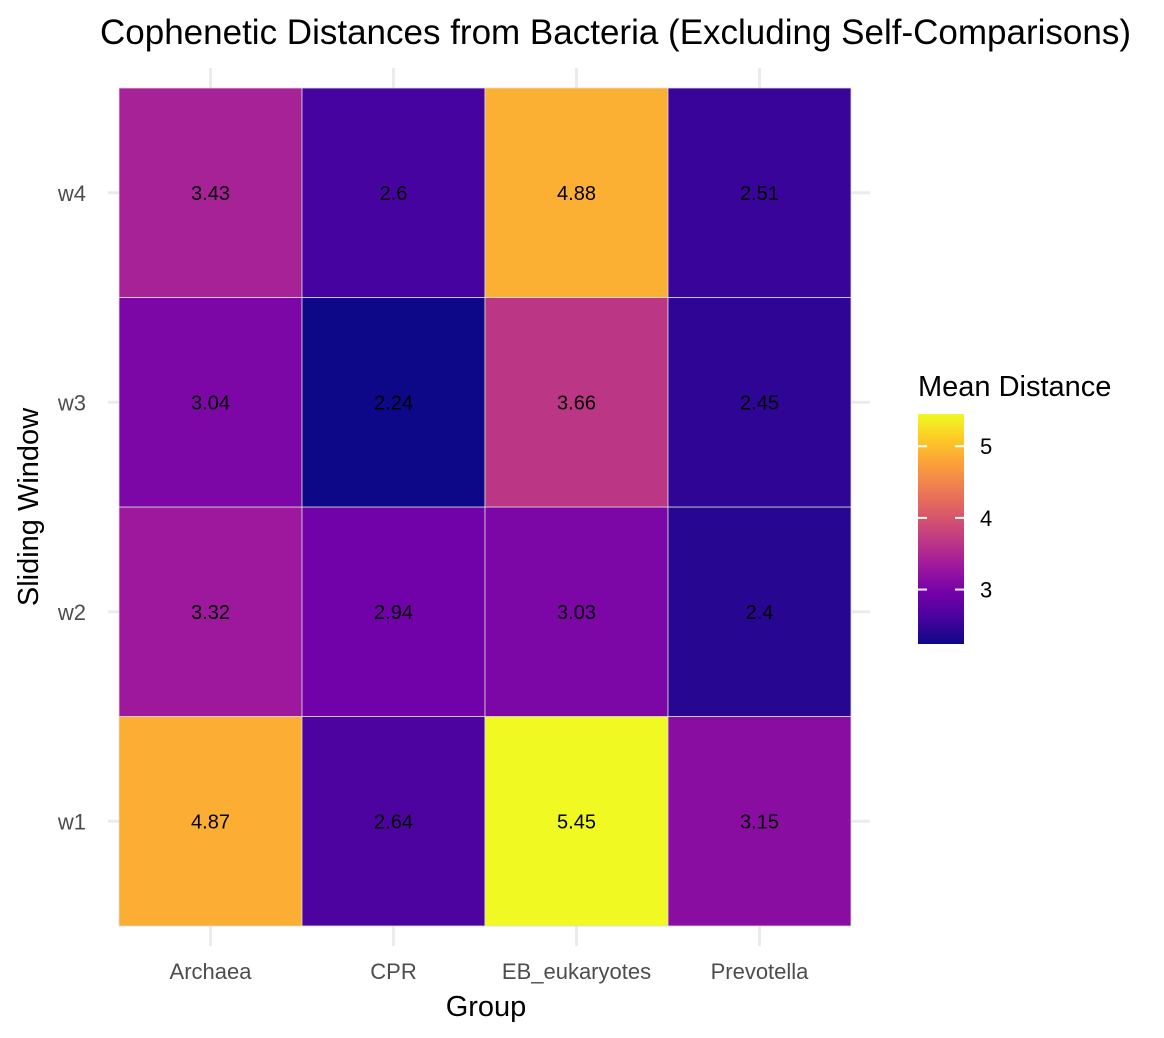 Image resolution: width=1164 pixels, height=1038 pixels. I want to click on x-tick-label: Prevotella, so click(760, 971).